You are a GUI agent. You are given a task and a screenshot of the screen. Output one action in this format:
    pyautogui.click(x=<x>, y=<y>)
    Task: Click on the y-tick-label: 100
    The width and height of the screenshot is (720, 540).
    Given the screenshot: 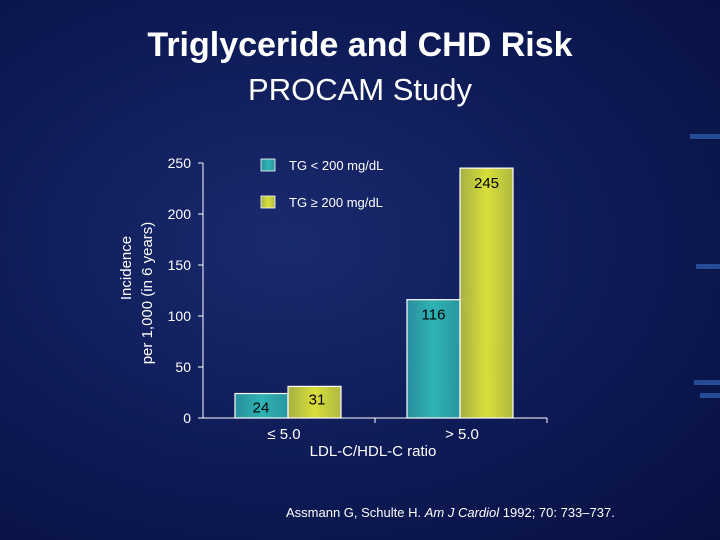 What is the action you would take?
    pyautogui.click(x=180, y=316)
    